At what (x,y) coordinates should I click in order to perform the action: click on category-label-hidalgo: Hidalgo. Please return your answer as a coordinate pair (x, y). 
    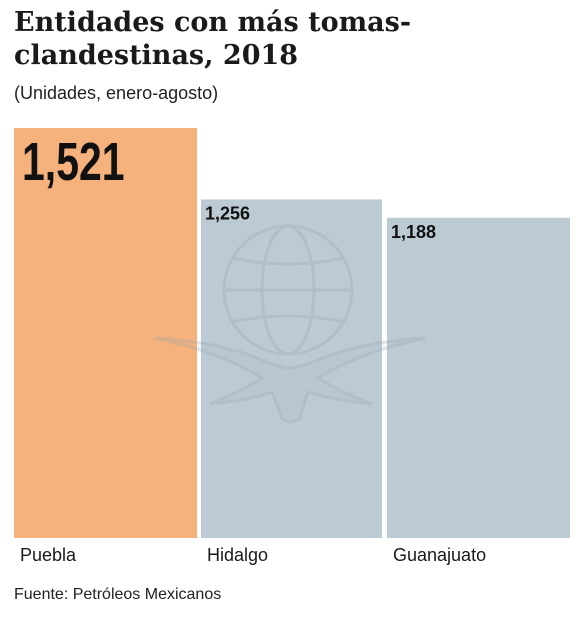
    Looking at the image, I should click on (237, 555).